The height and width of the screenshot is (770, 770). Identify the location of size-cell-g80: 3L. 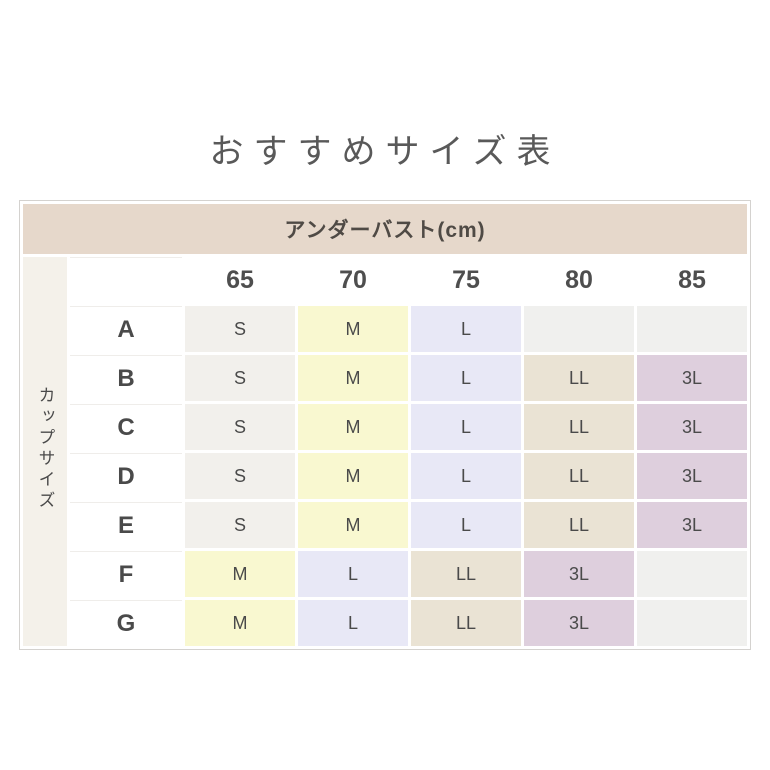
(579, 623).